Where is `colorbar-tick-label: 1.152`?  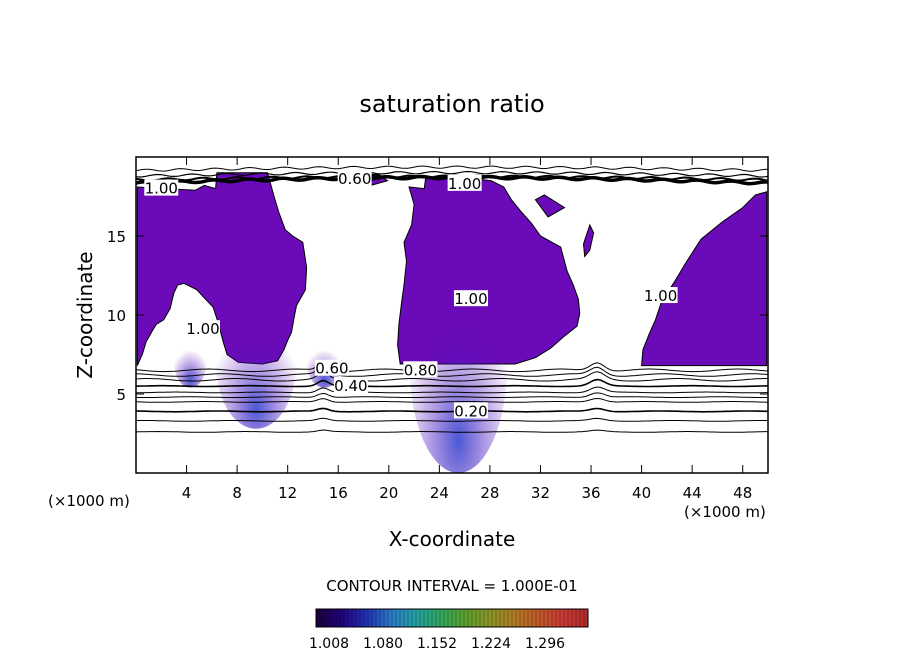
colorbar-tick-label: 1.152 is located at coordinates (437, 644).